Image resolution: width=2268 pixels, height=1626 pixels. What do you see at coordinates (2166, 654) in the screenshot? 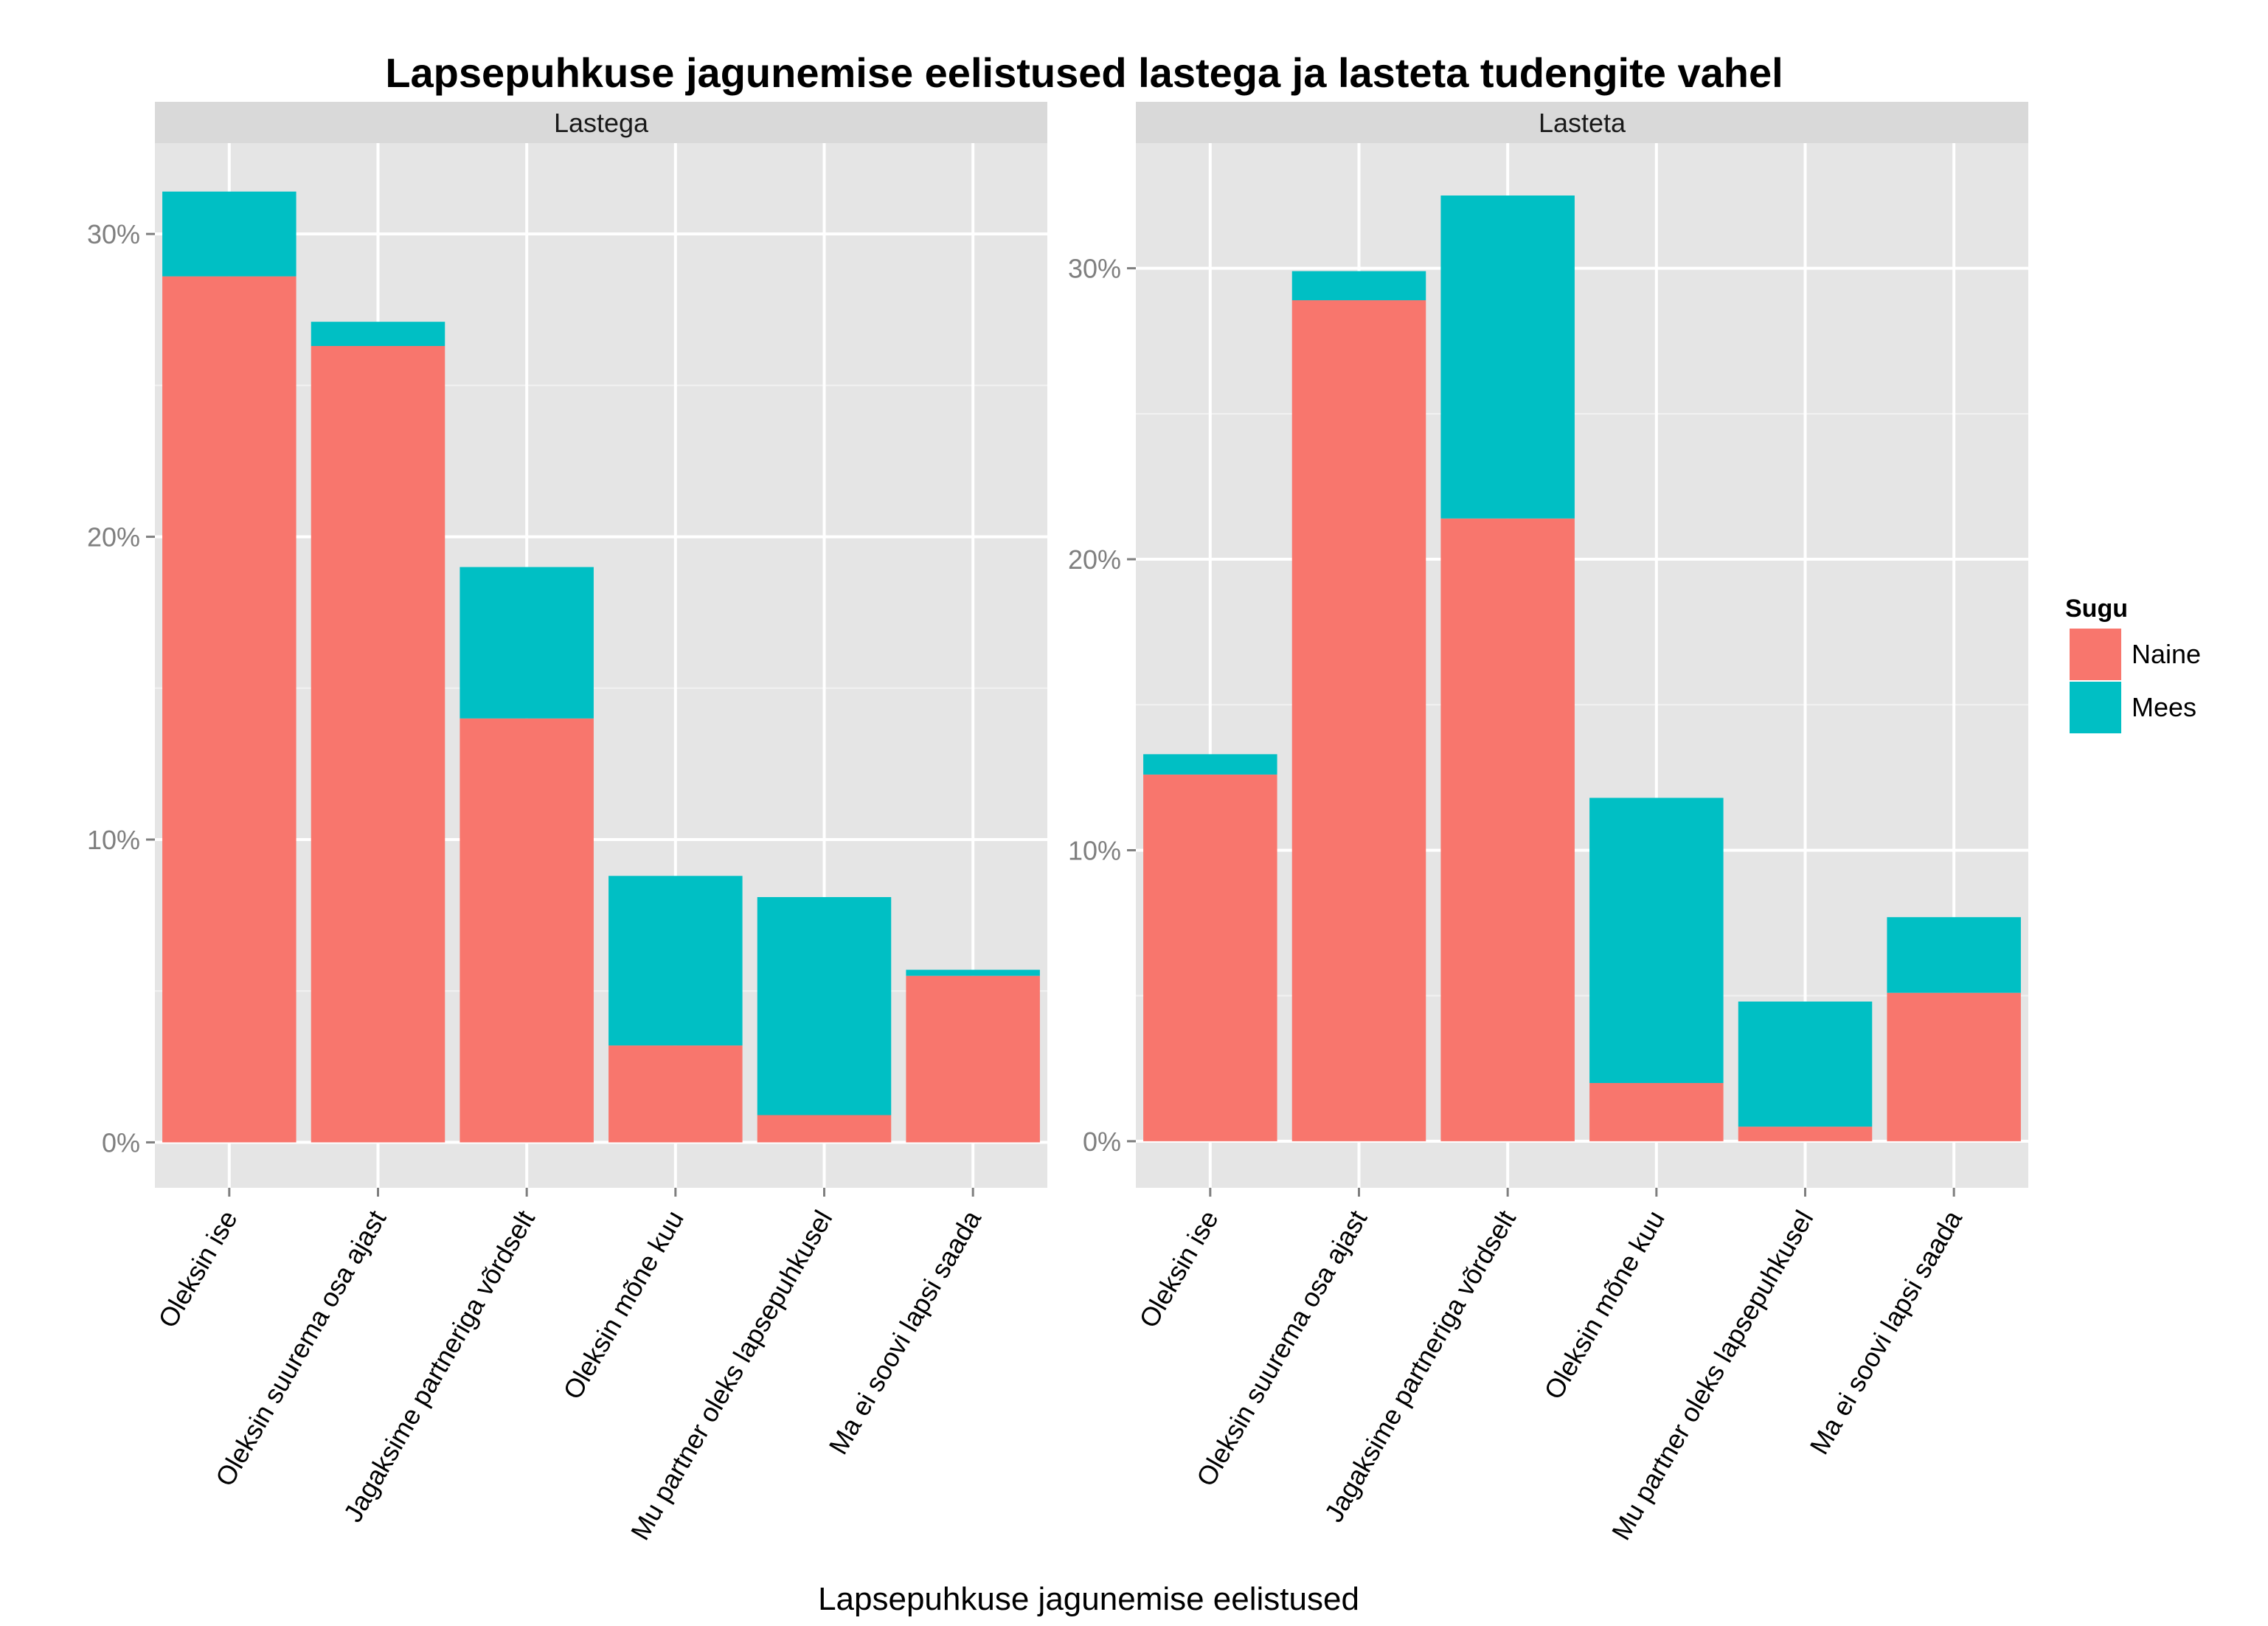
I see `legend-label-naine: Naine` at bounding box center [2166, 654].